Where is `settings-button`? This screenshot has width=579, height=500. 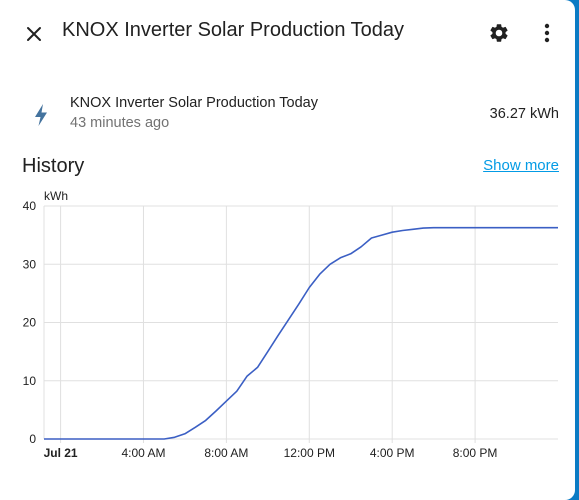 settings-button is located at coordinates (499, 33).